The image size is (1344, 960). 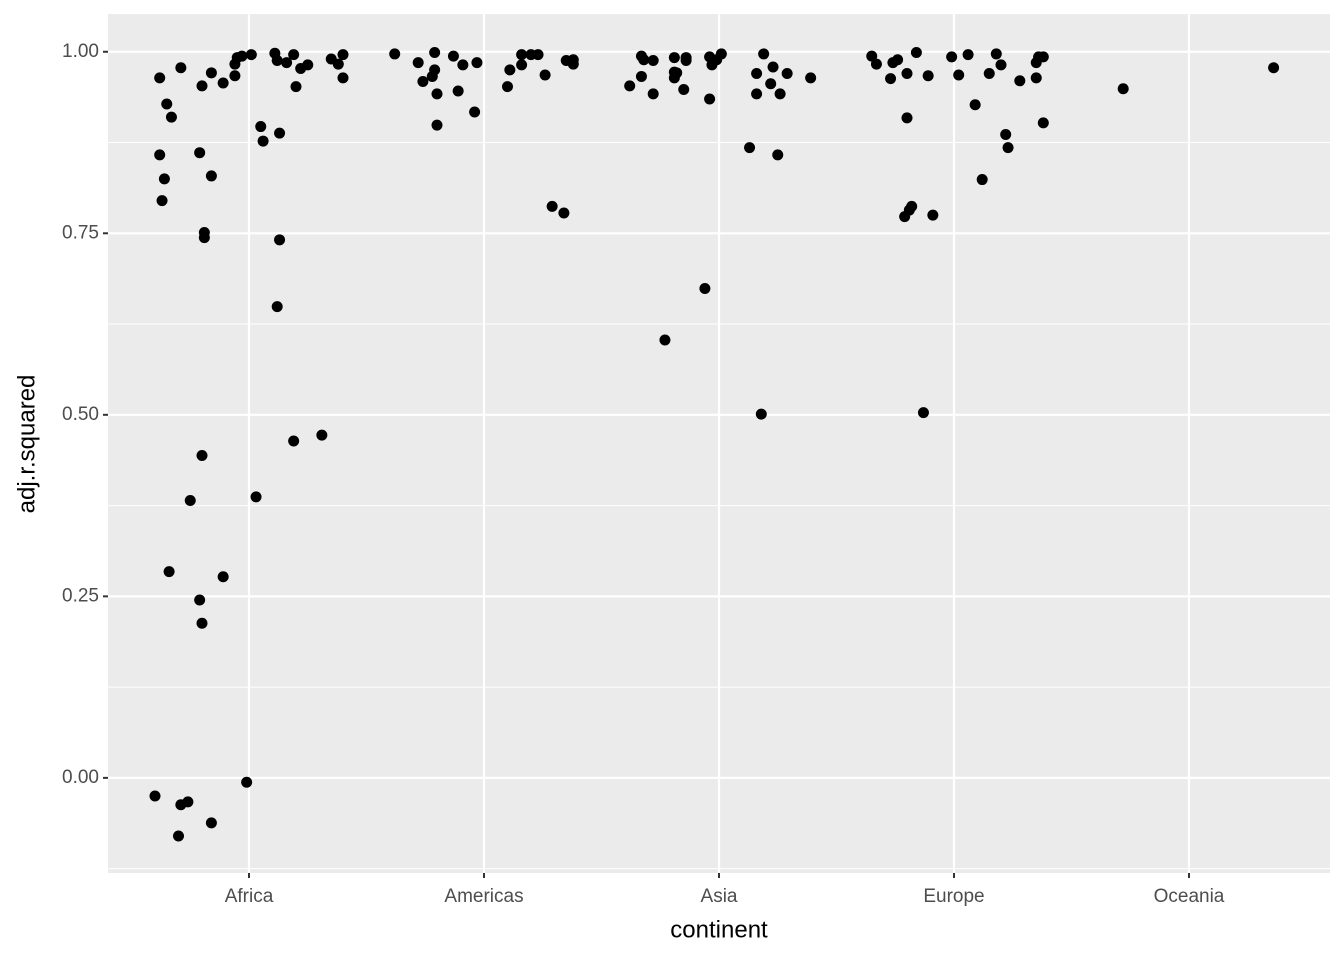 What do you see at coordinates (249, 896) in the screenshot?
I see `x-tick-label: Africa` at bounding box center [249, 896].